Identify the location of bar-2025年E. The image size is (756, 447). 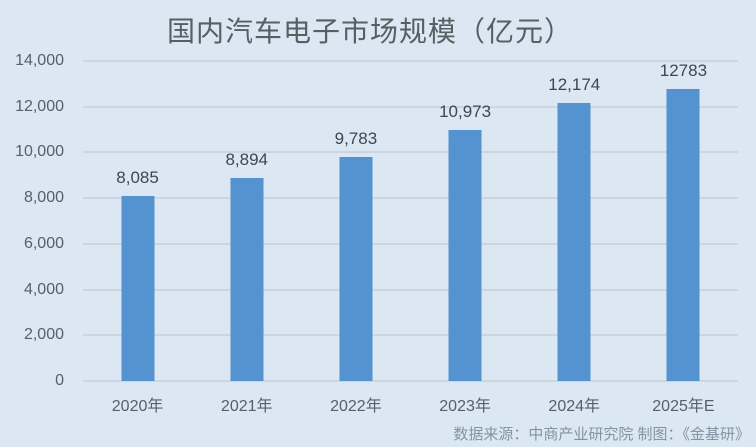
(683, 234).